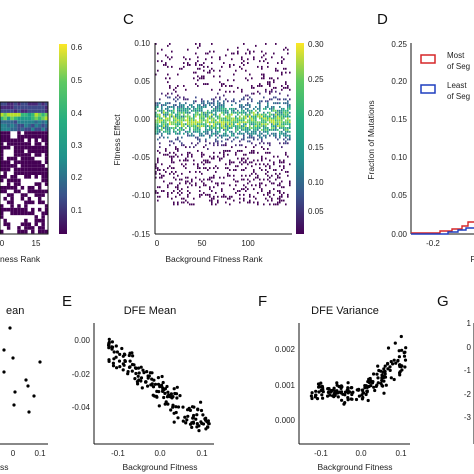  What do you see at coordinates (117, 140) in the screenshot?
I see `panel-c-ylabel: Fitness Effect` at bounding box center [117, 140].